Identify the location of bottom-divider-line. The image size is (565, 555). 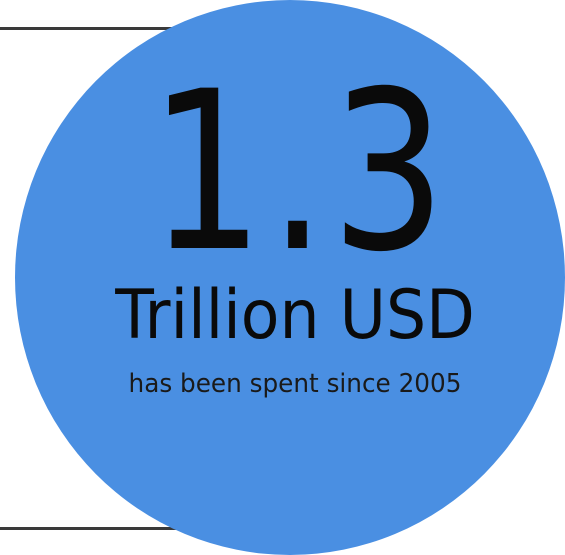
(100, 528).